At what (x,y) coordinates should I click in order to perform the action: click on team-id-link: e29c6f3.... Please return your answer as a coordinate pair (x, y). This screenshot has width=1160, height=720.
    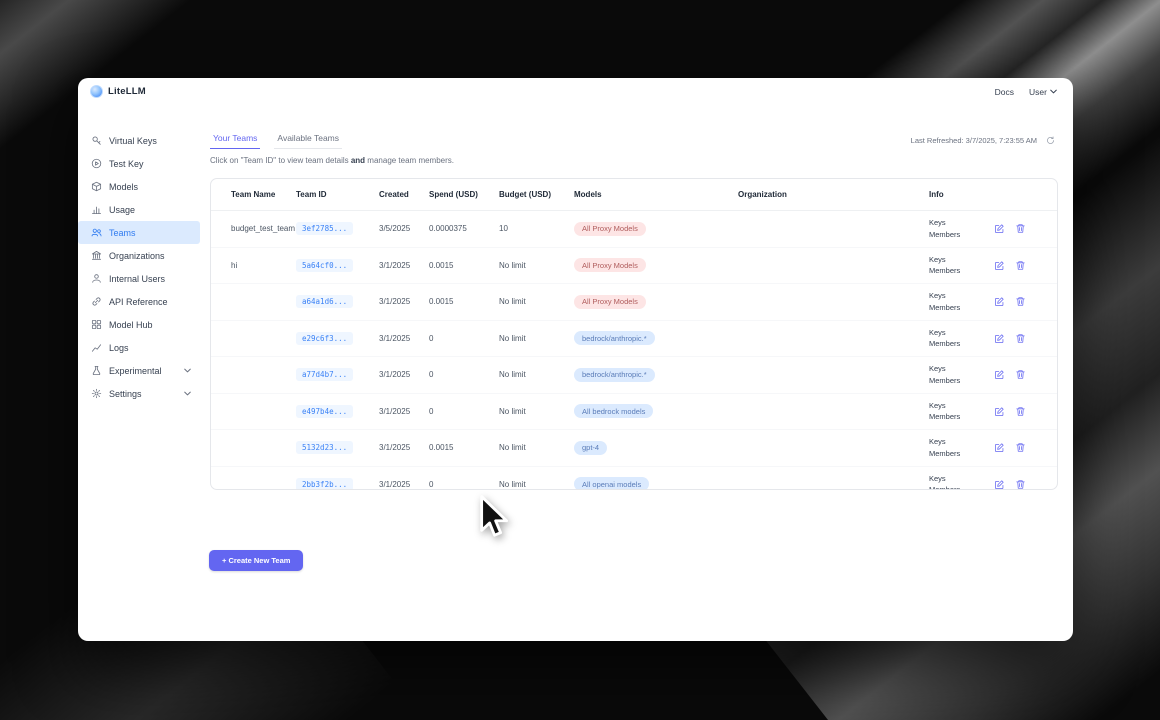
    Looking at the image, I should click on (325, 338).